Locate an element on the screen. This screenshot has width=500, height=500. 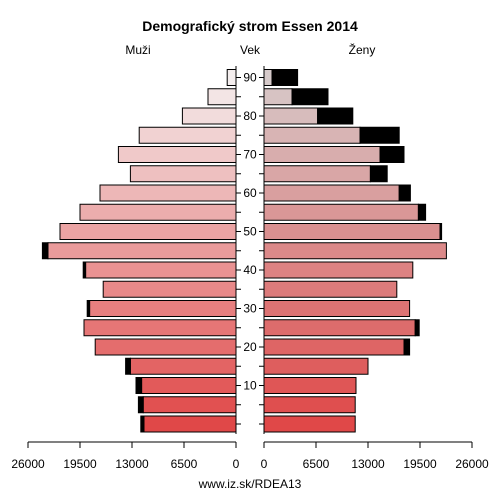
right-axis-label: Ženy is located at coordinates (362, 49).